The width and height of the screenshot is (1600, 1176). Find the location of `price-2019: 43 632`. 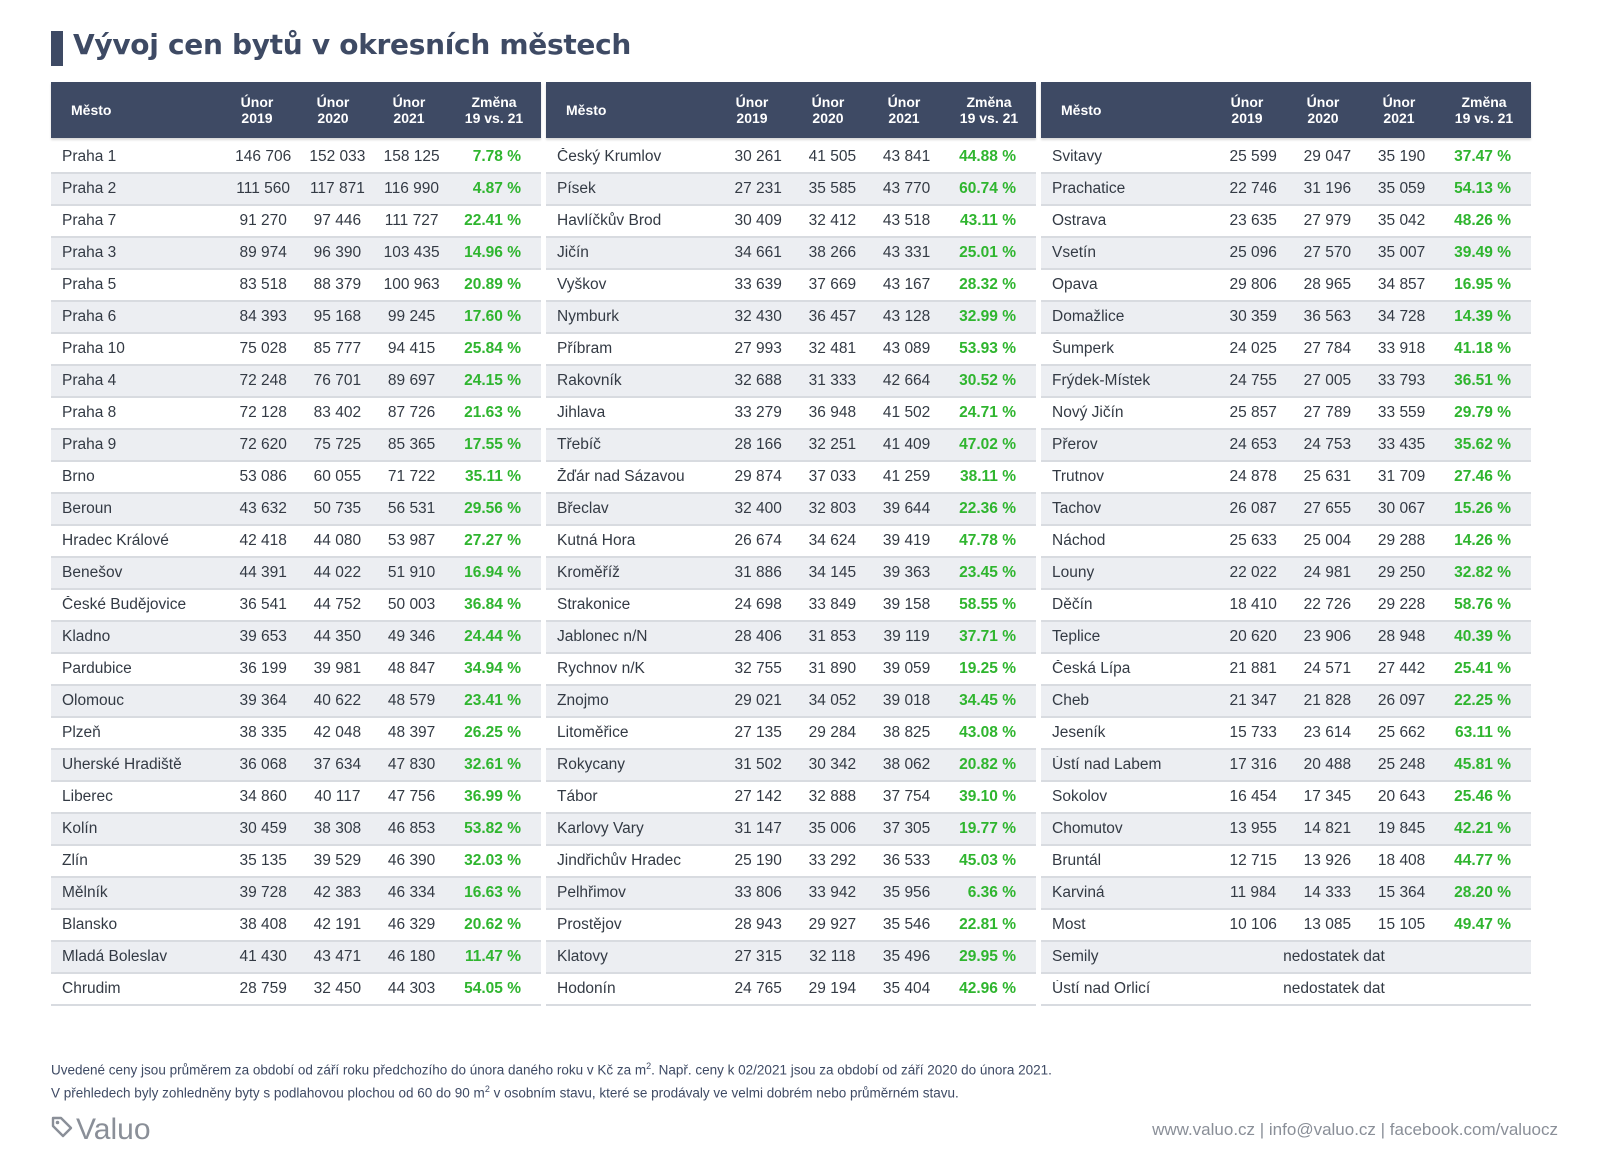

price-2019: 43 632 is located at coordinates (263, 508).